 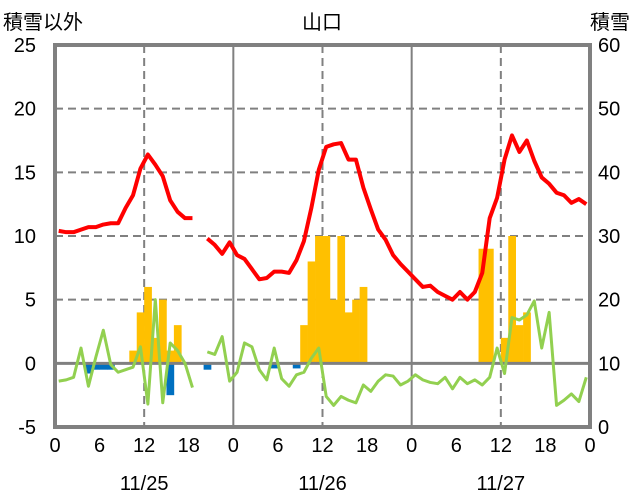 I want to click on left-axis-label: 積雪以外, so click(x=43, y=23).